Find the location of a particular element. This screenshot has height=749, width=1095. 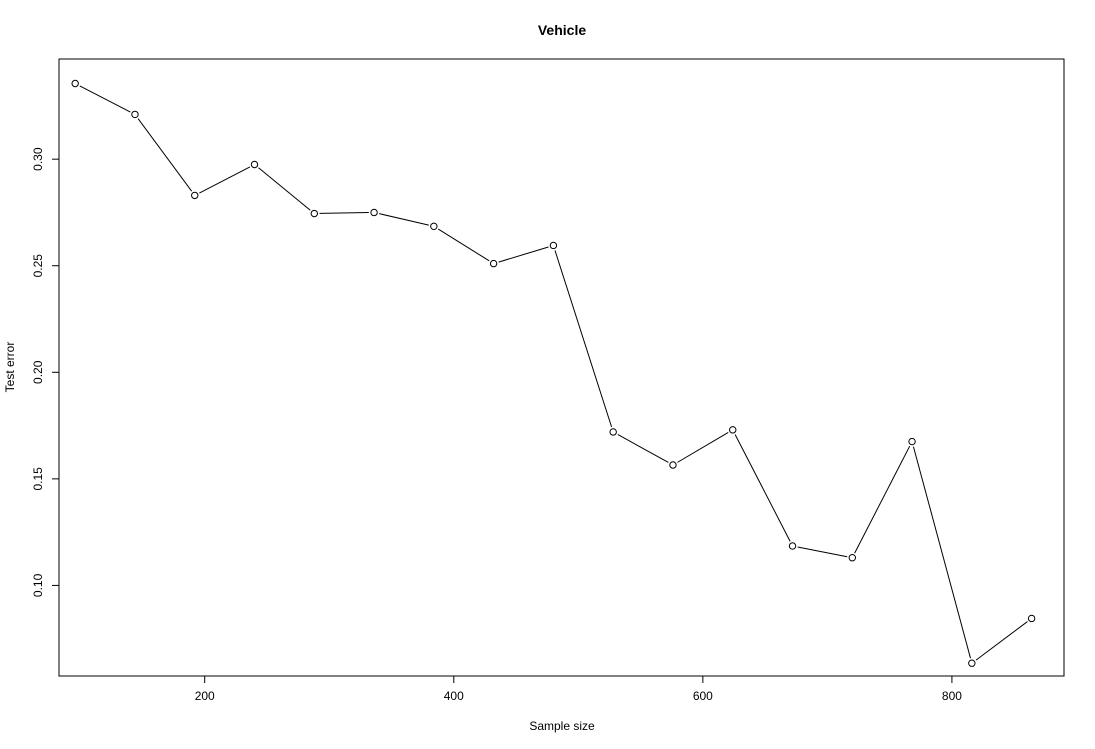

y-tick-label: 0.30 is located at coordinates (38, 159).